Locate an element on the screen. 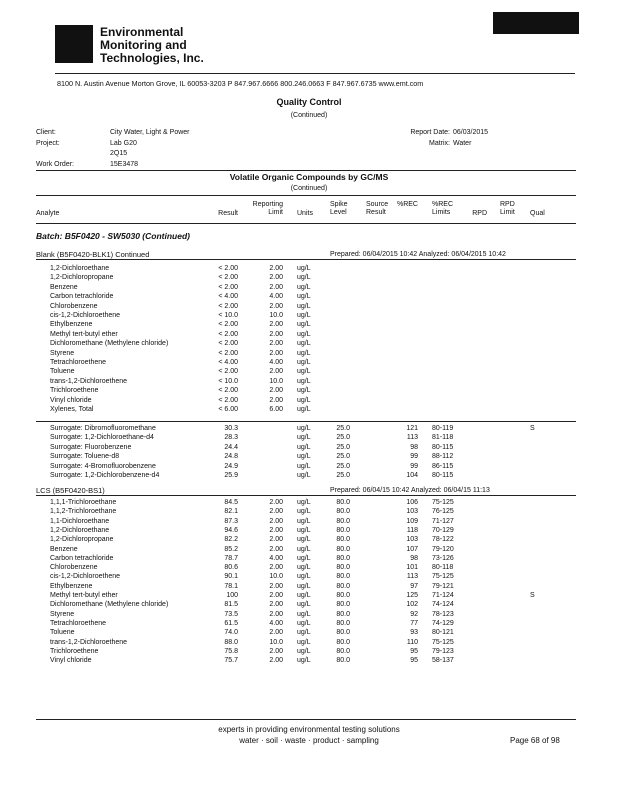 The height and width of the screenshot is (800, 618). analyte: Vinyl chloride is located at coordinates (71, 661).